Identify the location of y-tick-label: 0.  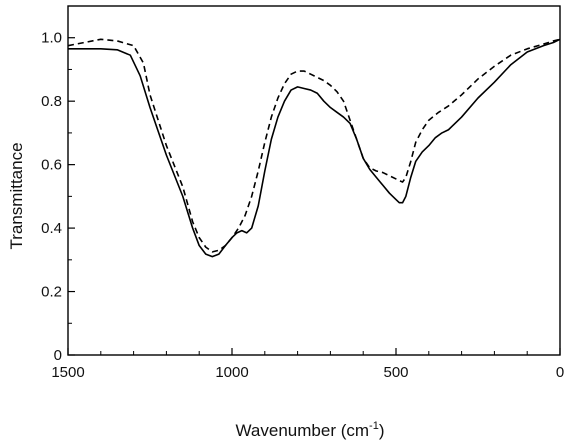
(58, 355).